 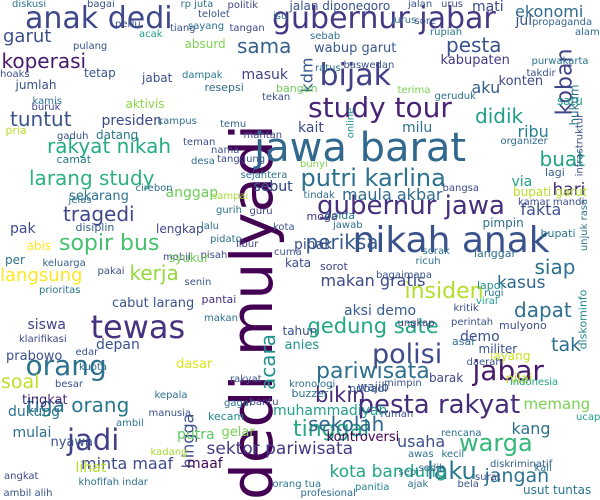 What do you see at coordinates (246, 379) in the screenshot?
I see `word-rakyat: rakyat` at bounding box center [246, 379].